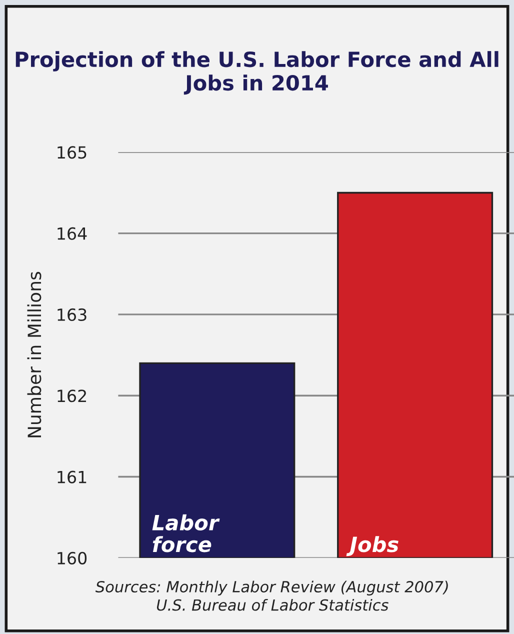 The image size is (514, 634). I want to click on y-tick-label: 161, so click(72, 477).